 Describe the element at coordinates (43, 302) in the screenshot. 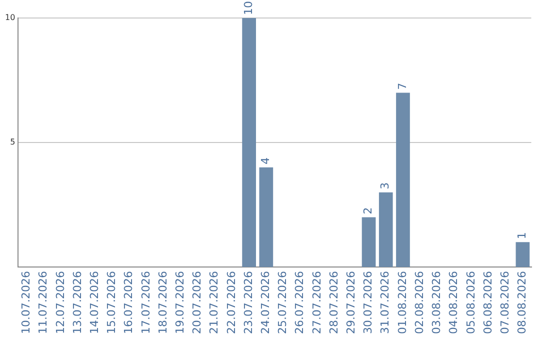

I see `x-tick-label: 11.07.2026` at that location.